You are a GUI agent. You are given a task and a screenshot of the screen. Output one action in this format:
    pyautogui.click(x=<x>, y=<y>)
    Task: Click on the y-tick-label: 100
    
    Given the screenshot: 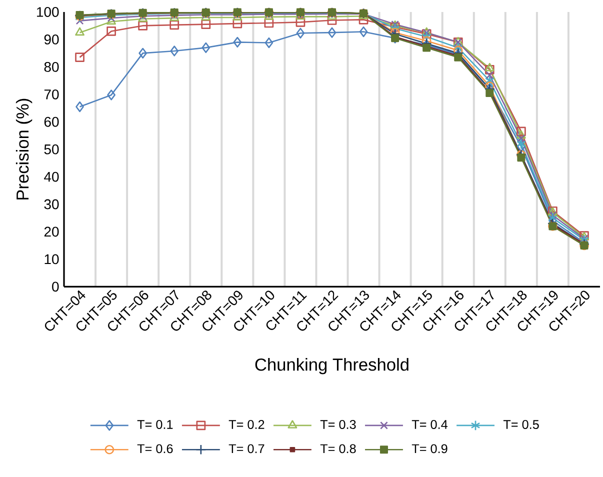 What is the action you would take?
    pyautogui.click(x=48, y=12)
    